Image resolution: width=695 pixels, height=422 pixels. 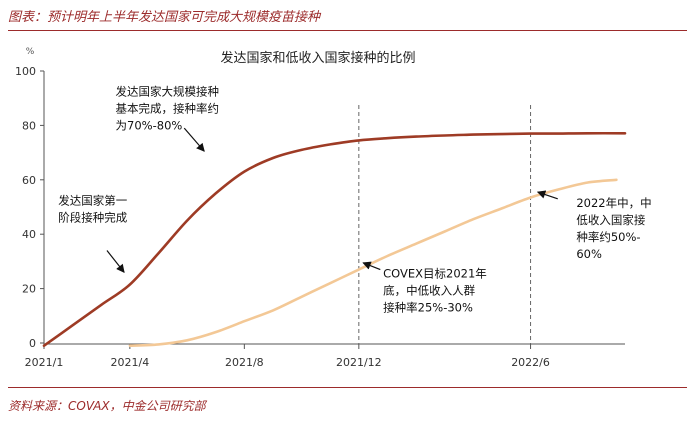 I want to click on figure-source: 资料来源：COVAX，中金公司研究部, so click(x=107, y=406).